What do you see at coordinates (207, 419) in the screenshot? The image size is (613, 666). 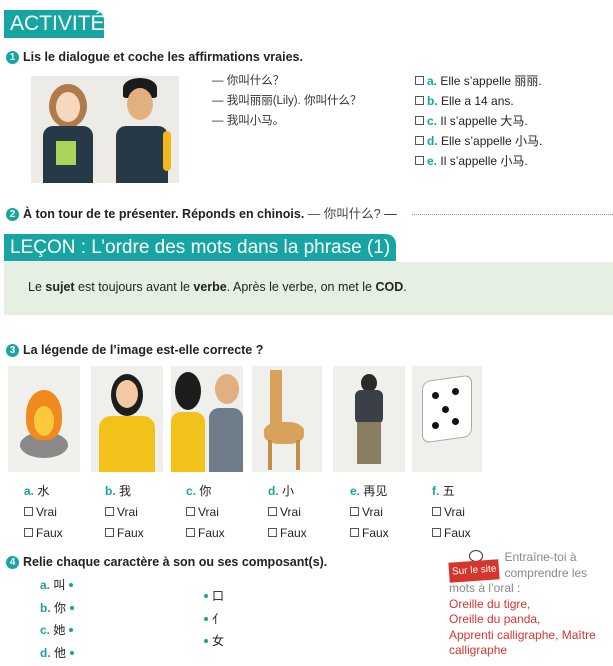 I see `two-people-image` at bounding box center [207, 419].